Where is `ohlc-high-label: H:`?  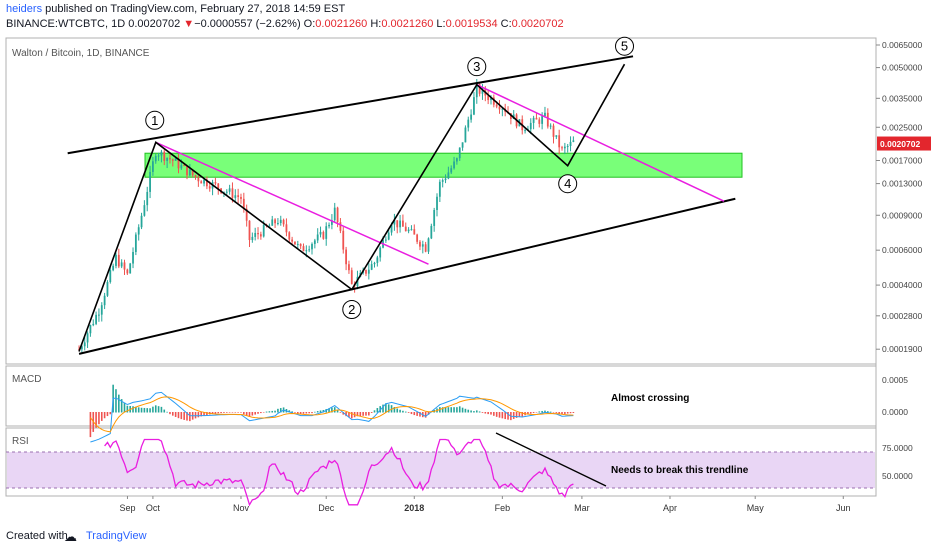
ohlc-high-label: H: is located at coordinates (374, 24).